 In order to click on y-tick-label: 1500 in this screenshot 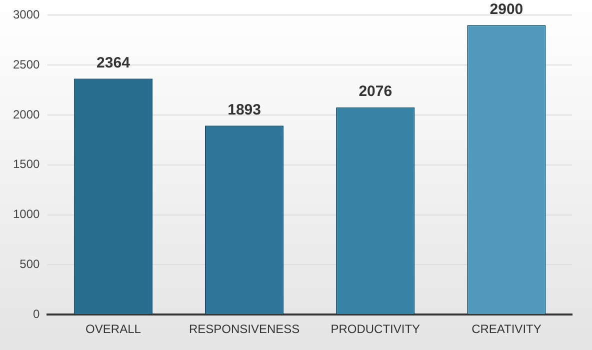, I will do `click(26, 164)`.